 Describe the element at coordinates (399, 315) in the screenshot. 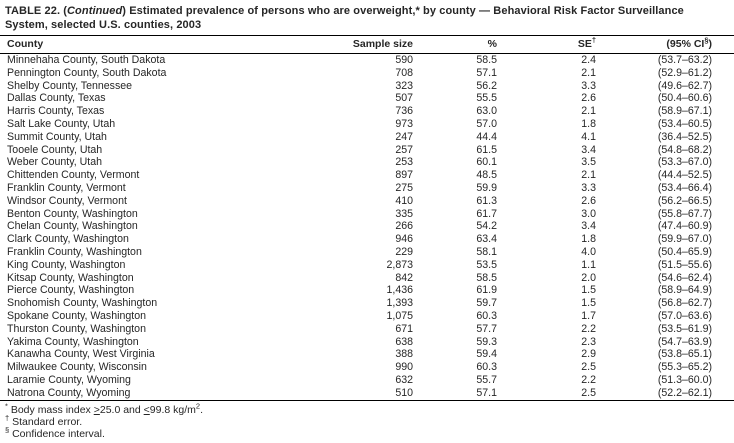

I see `sample-size-cell: 1,075` at that location.